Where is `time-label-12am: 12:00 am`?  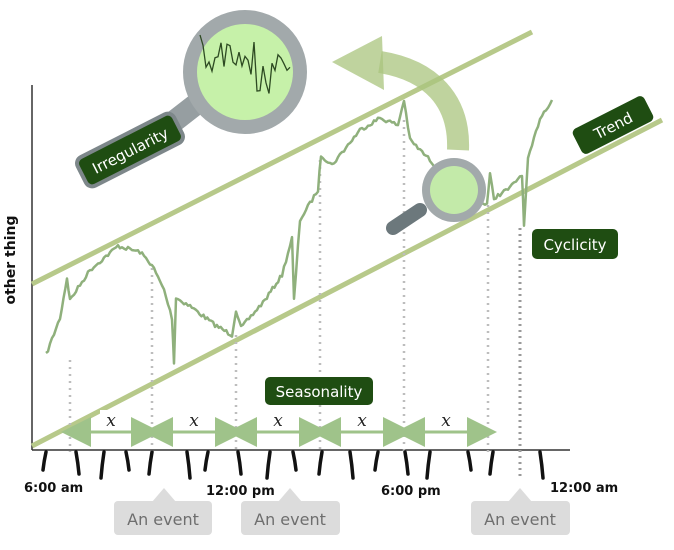 time-label-12am: 12:00 am is located at coordinates (584, 488).